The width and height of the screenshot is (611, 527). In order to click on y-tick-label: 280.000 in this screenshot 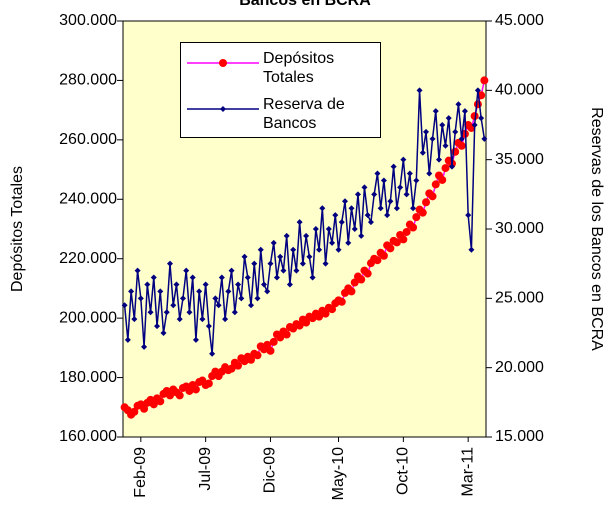, I will do `click(88, 80)`.